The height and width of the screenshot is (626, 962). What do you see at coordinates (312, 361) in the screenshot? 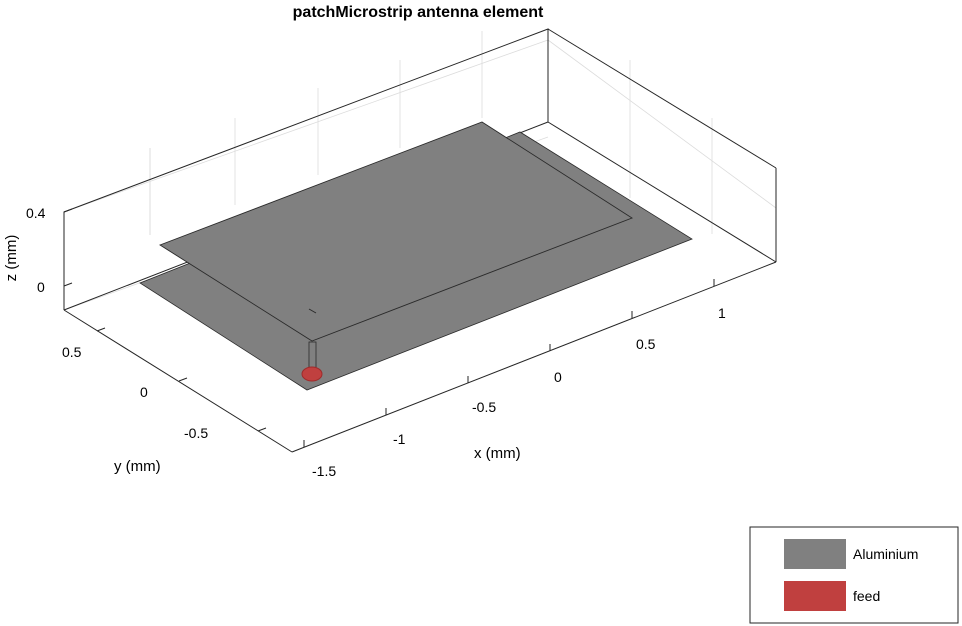
I see `feed-pin` at bounding box center [312, 361].